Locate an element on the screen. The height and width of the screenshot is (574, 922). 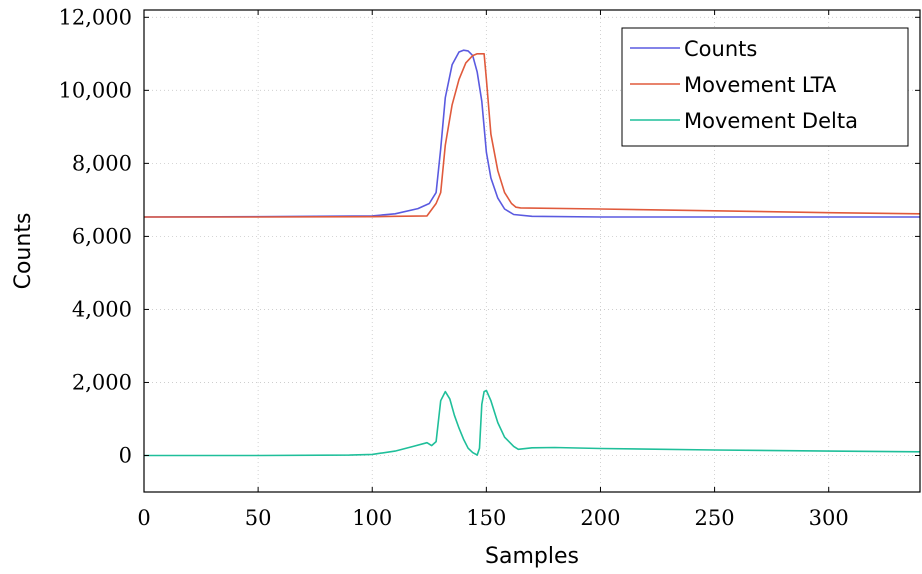
legend-label-movement-delta: Movement Delta is located at coordinates (771, 121).